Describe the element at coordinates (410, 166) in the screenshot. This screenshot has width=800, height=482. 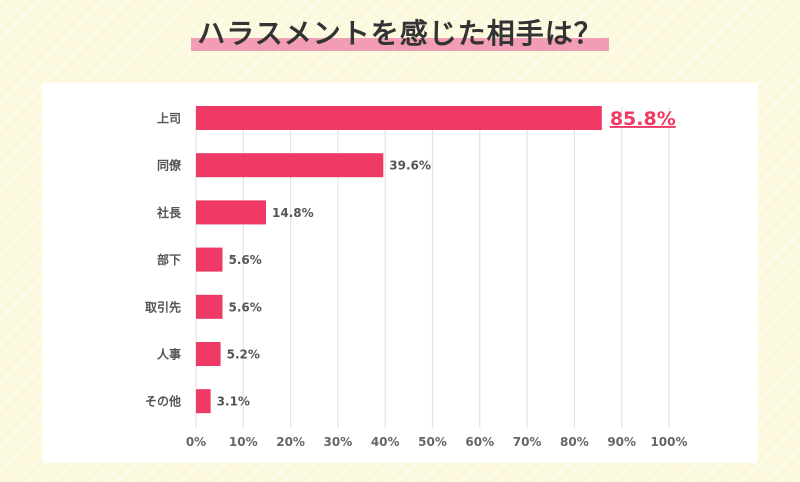
I see `data-label: 39.6%` at that location.